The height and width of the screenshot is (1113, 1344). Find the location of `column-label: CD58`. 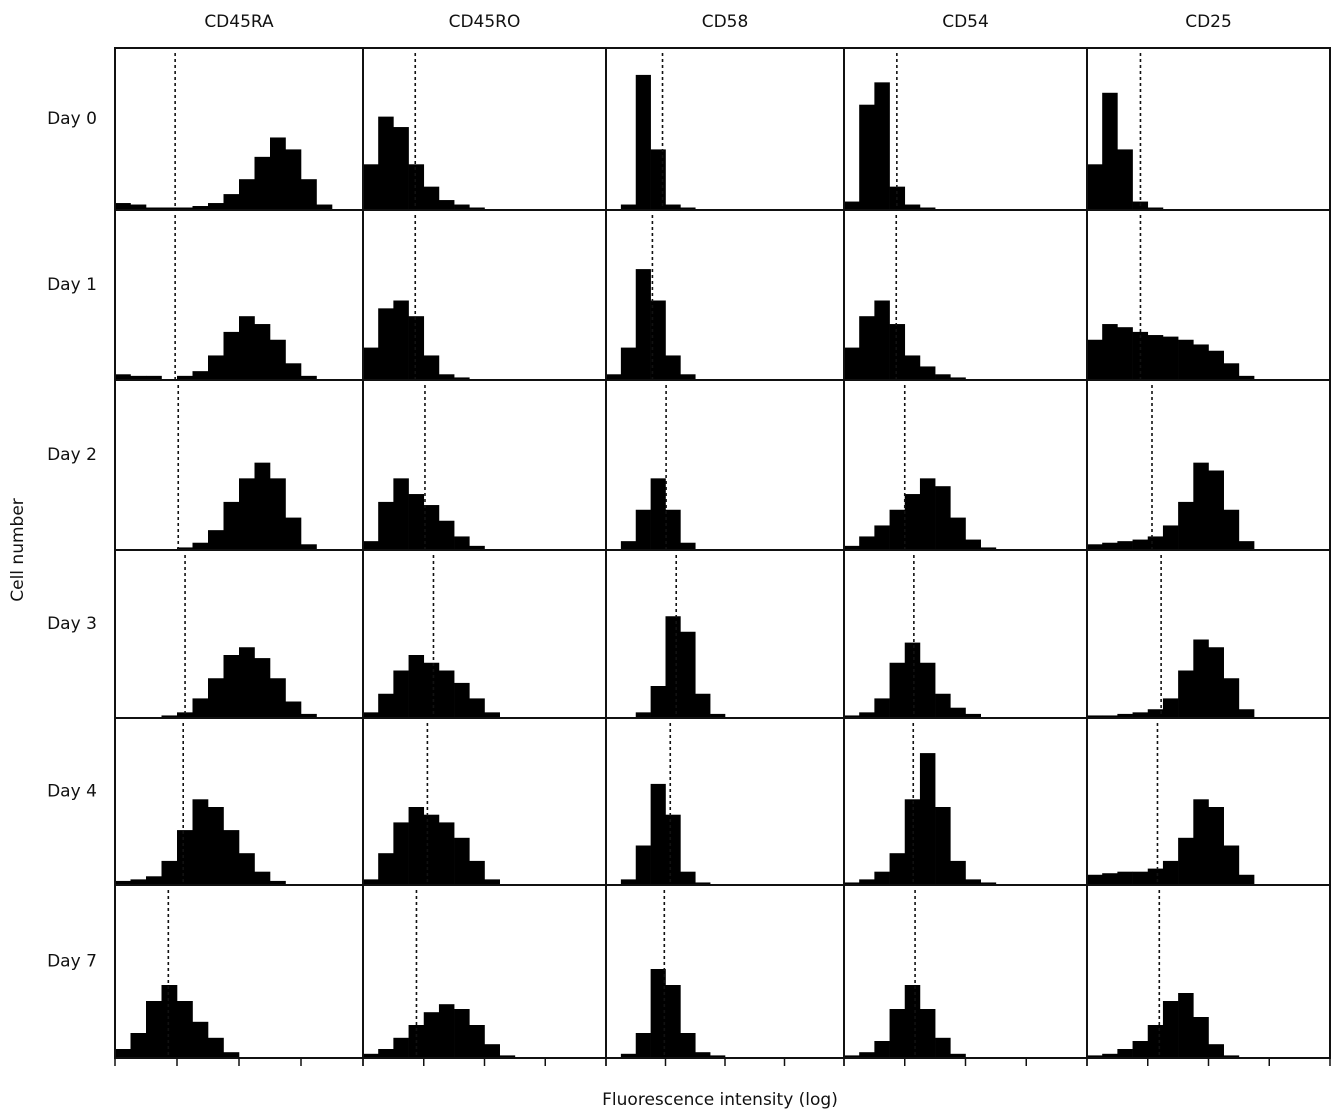

column-label: CD58 is located at coordinates (725, 22).